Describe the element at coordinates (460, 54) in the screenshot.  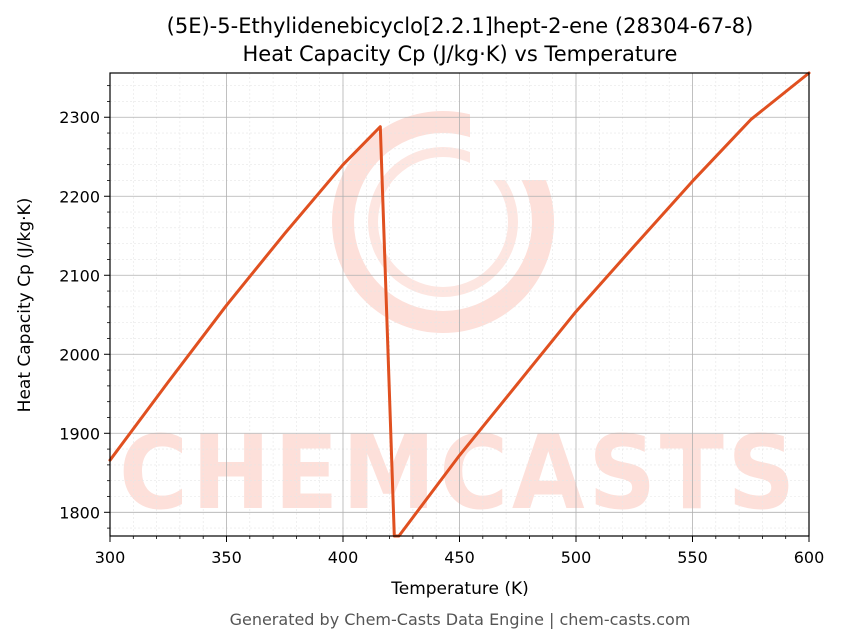
I see `chart-title-line2: Heat Capacity Cp (J/kg·K) vs Temperature` at that location.